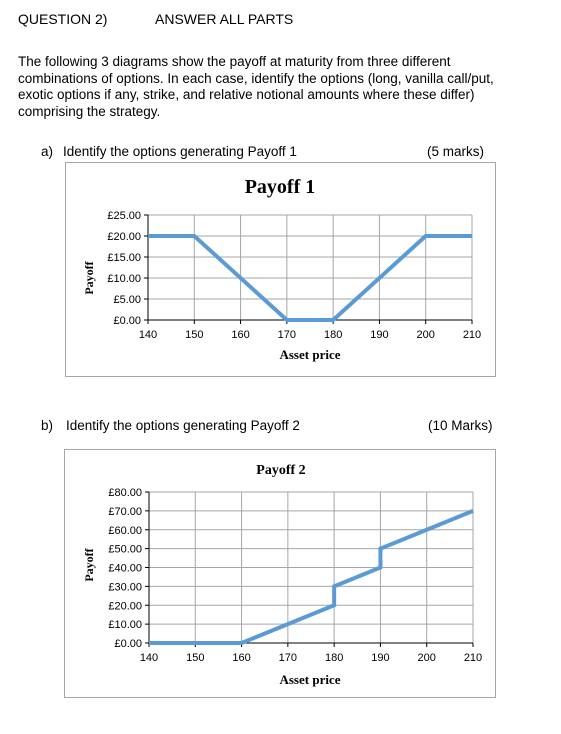 The image size is (561, 734). I want to click on part-b-text: Identify the options generating Payoff 2, so click(183, 425).